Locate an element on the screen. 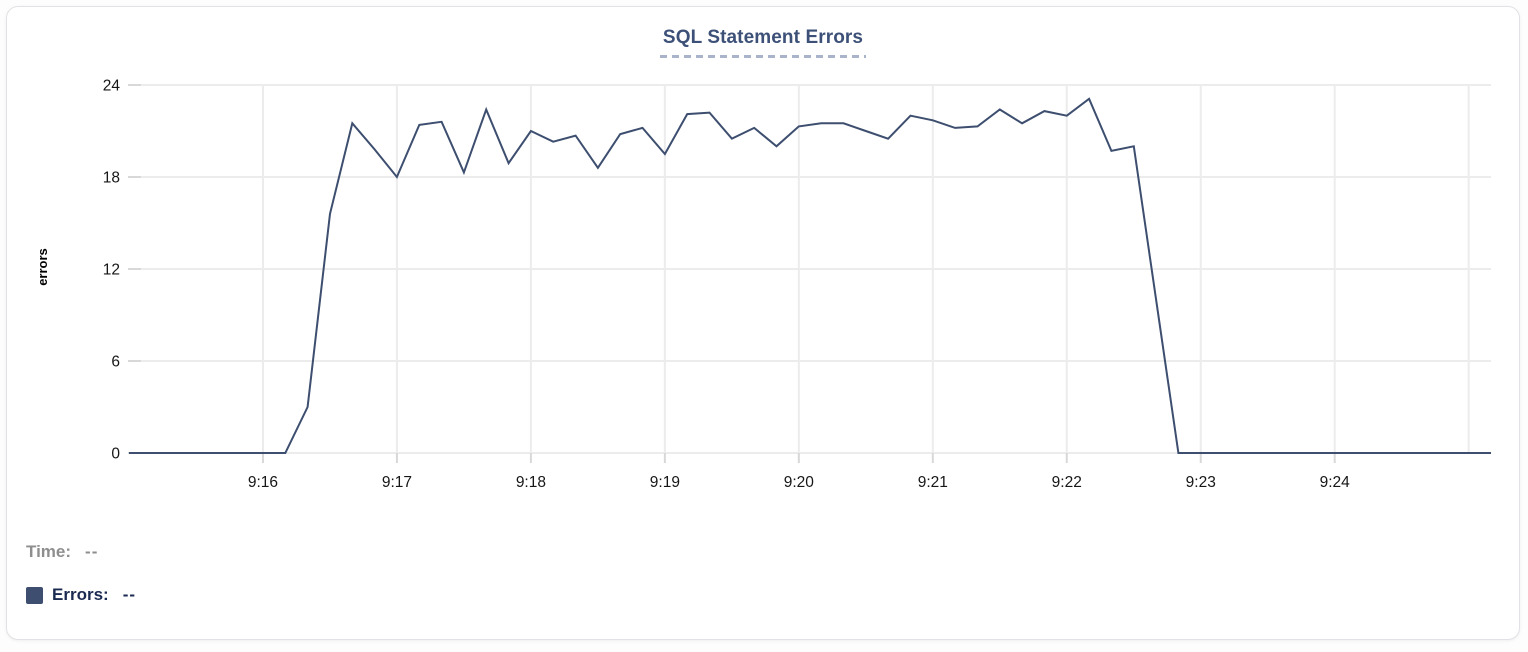 This screenshot has width=1528, height=652. svg-text: 9:19 is located at coordinates (665, 482).